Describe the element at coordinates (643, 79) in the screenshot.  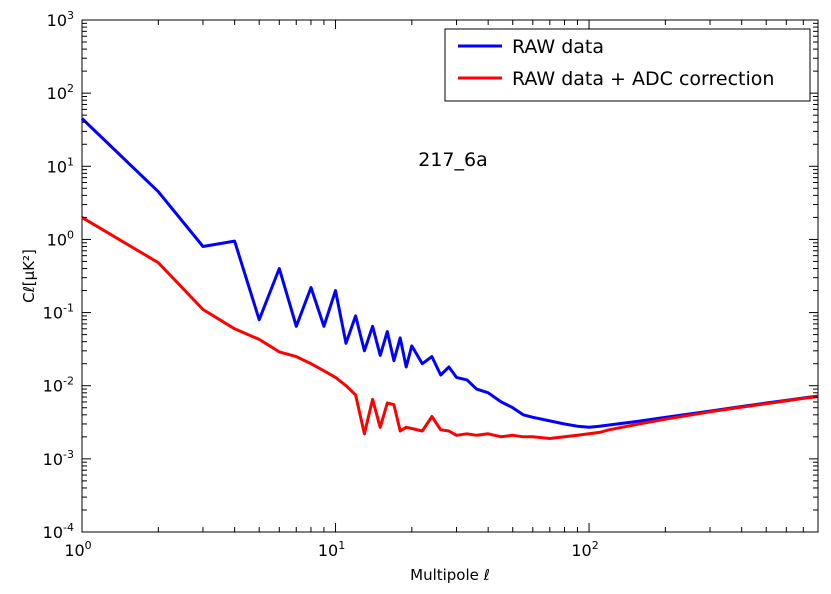
I see `legend-label-adc: RAW data + ADC correction` at that location.